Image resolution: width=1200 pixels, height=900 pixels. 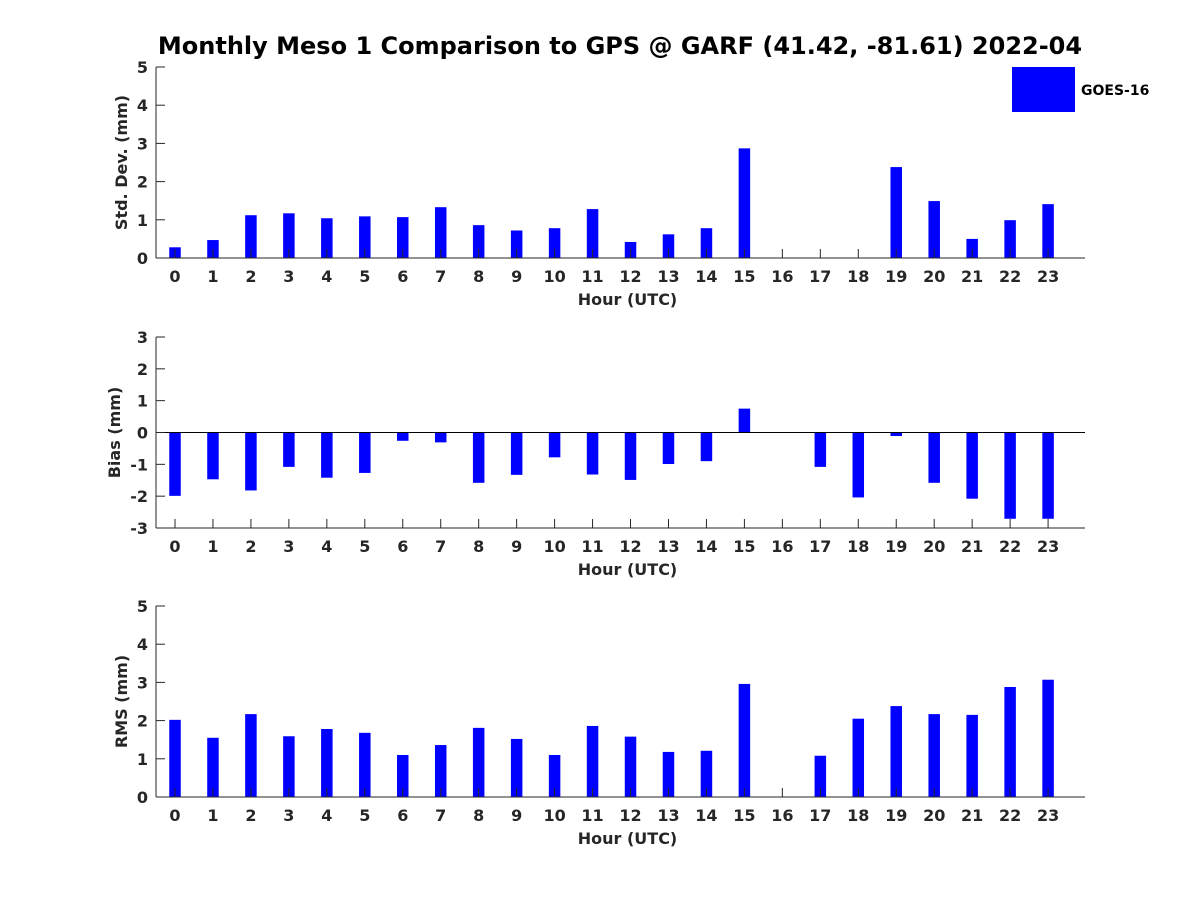 I want to click on y-tick-label: 0, so click(x=142, y=797).